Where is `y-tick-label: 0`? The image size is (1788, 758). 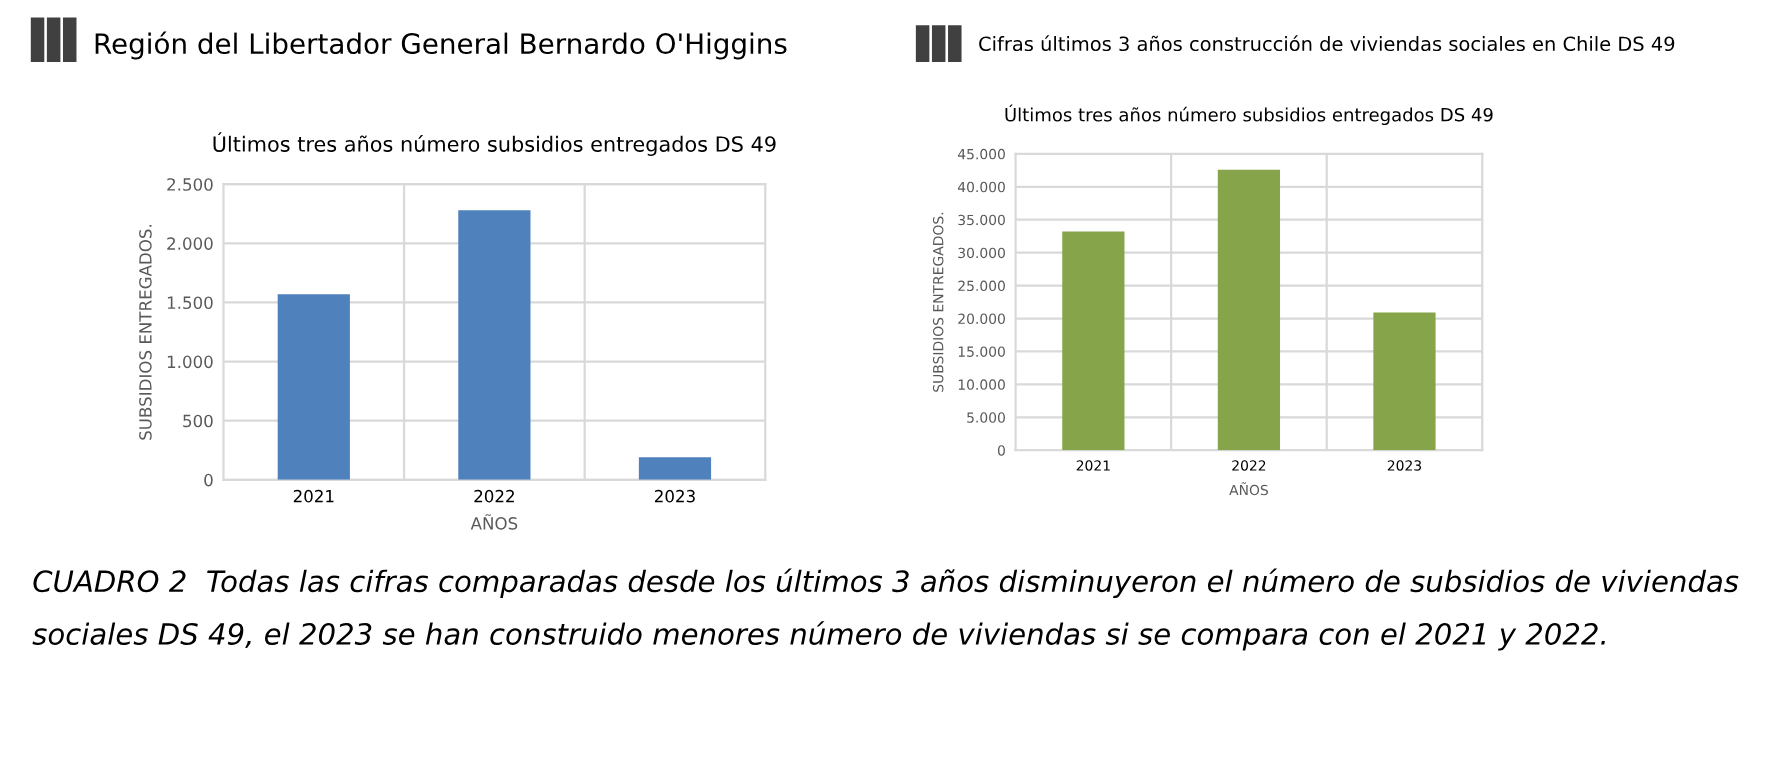
y-tick-label: 0 is located at coordinates (208, 480).